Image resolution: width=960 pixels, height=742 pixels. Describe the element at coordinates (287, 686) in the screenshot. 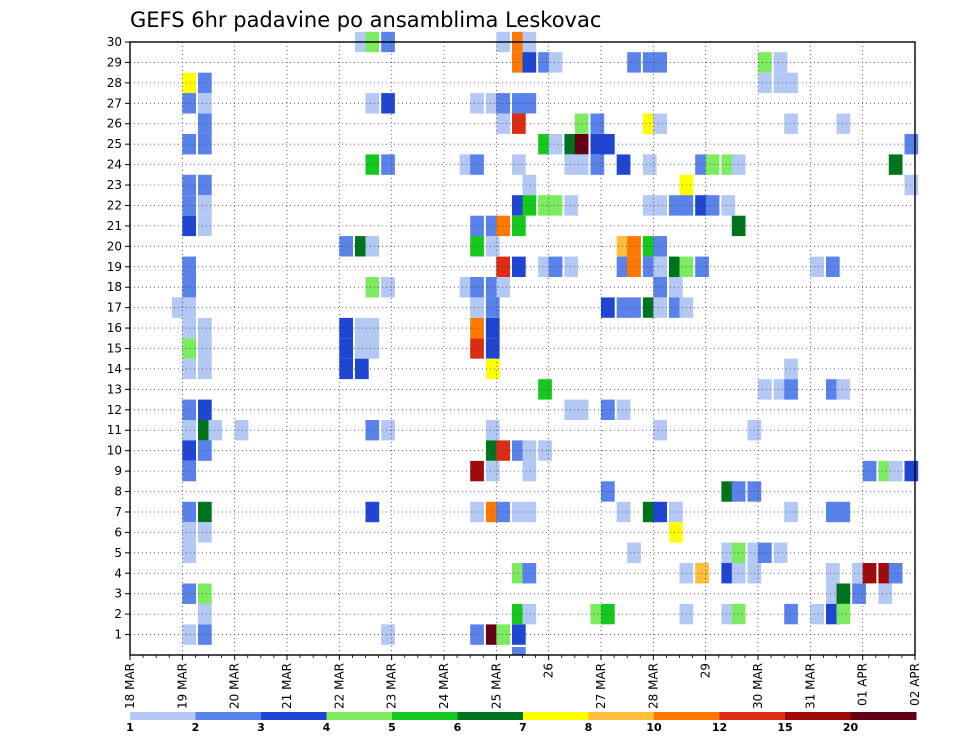

I see `x-tick-label: 21 MAR` at that location.